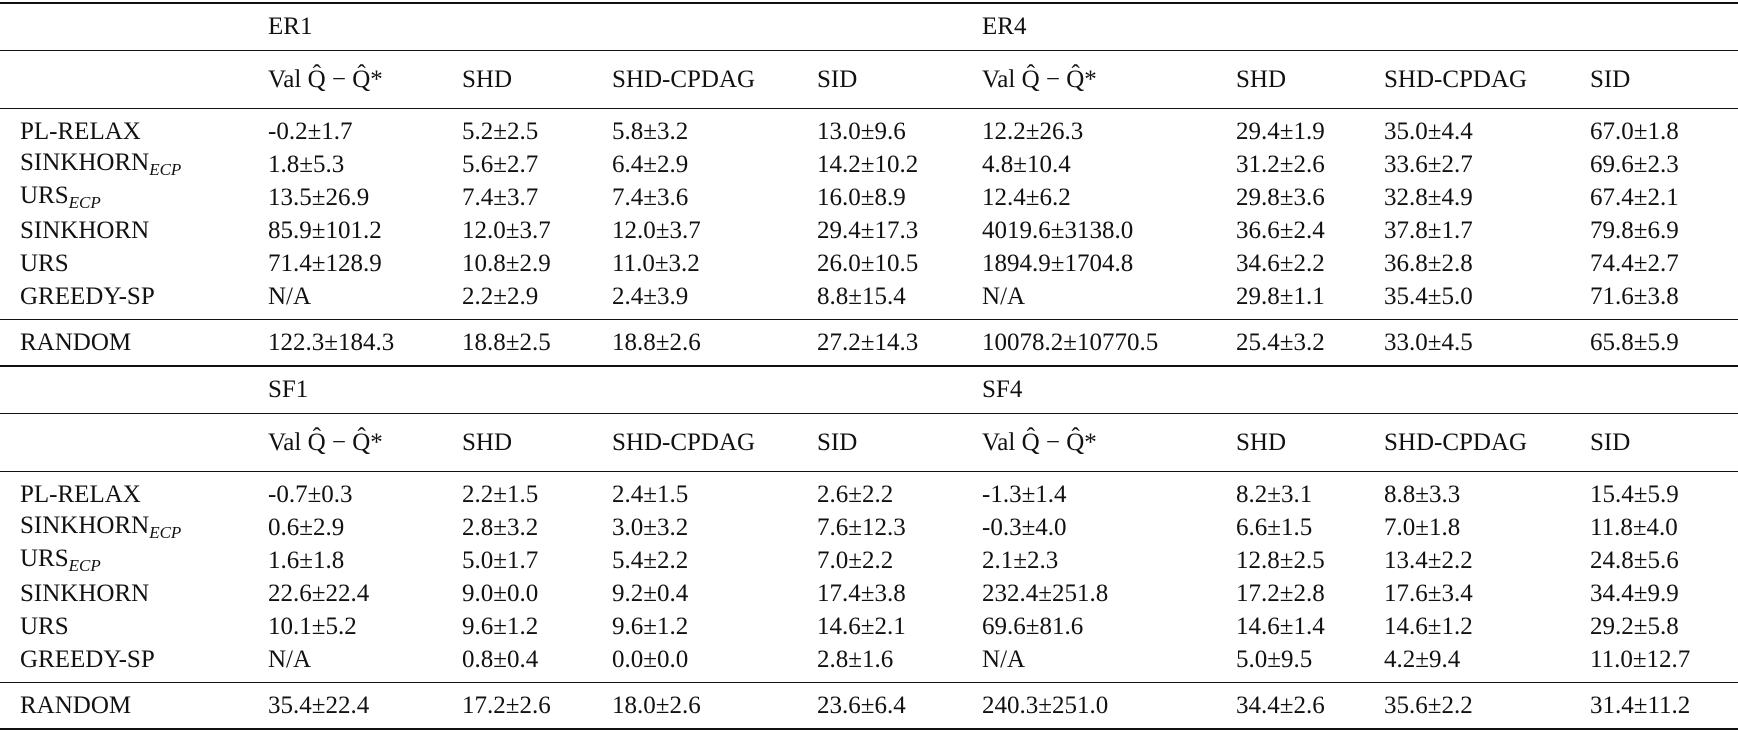 The height and width of the screenshot is (732, 1738). What do you see at coordinates (1058, 230) in the screenshot?
I see `value-cell: 4019.6±3138.0` at bounding box center [1058, 230].